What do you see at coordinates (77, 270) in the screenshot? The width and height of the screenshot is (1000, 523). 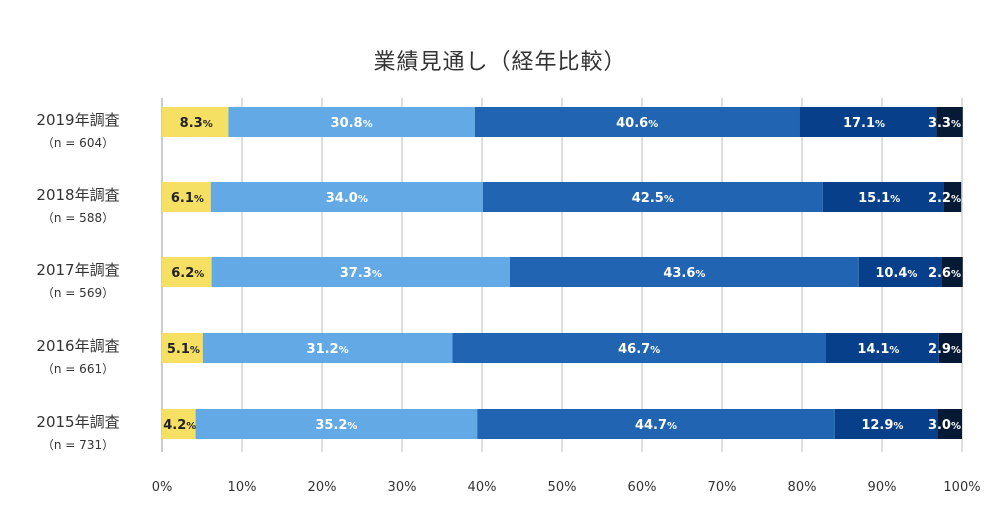 I see `row-label: 2017年調査` at bounding box center [77, 270].